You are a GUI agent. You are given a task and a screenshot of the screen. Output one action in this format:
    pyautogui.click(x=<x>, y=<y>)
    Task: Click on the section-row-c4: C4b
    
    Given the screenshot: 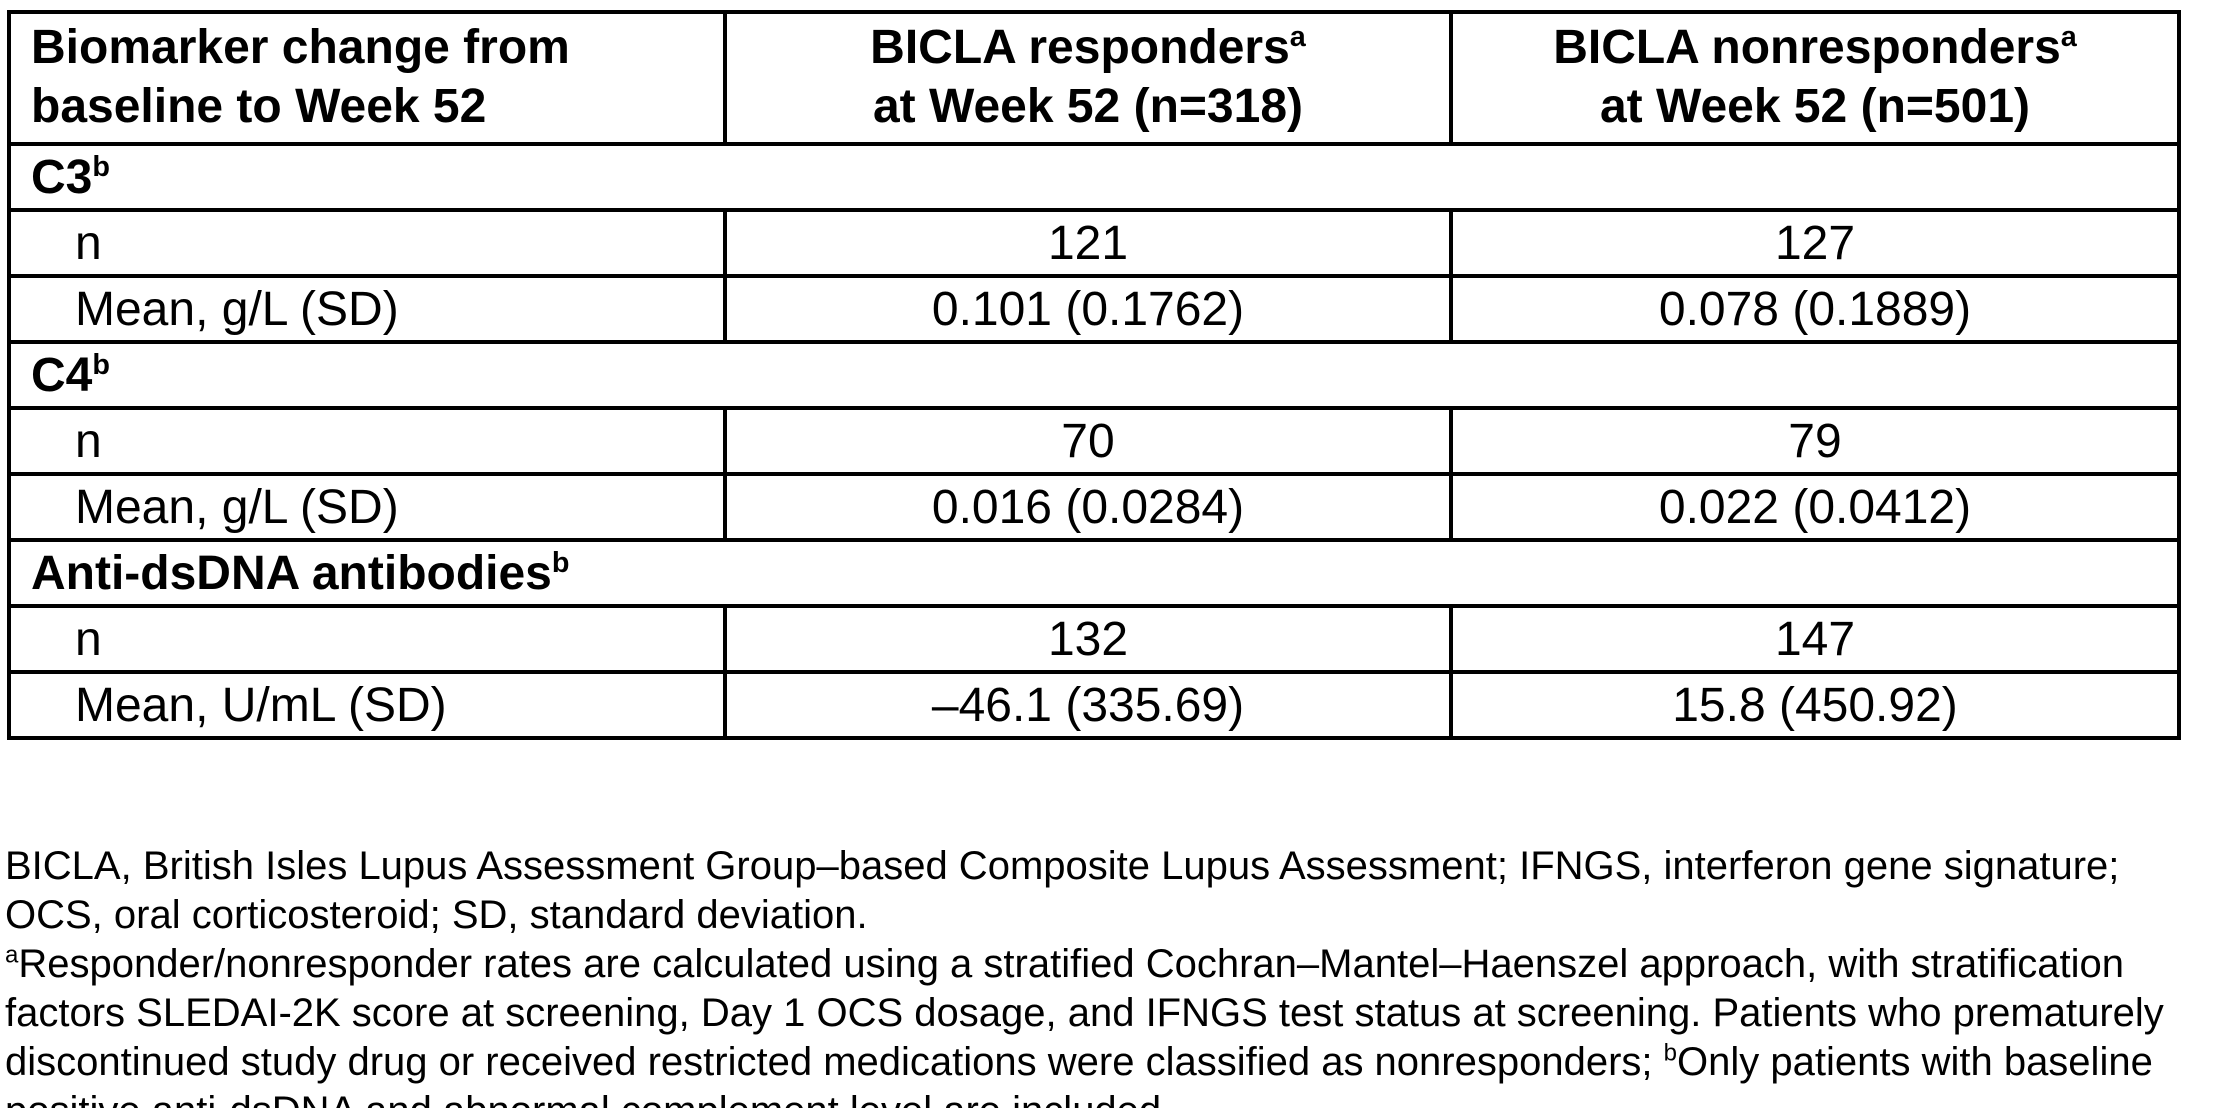 What is the action you would take?
    pyautogui.click(x=1094, y=375)
    